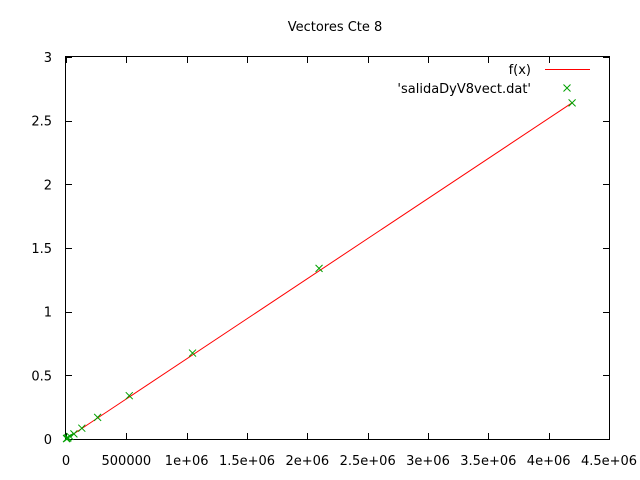  What do you see at coordinates (464, 89) in the screenshot?
I see `legend-label: 'salidaDyV8vect.dat'` at bounding box center [464, 89].